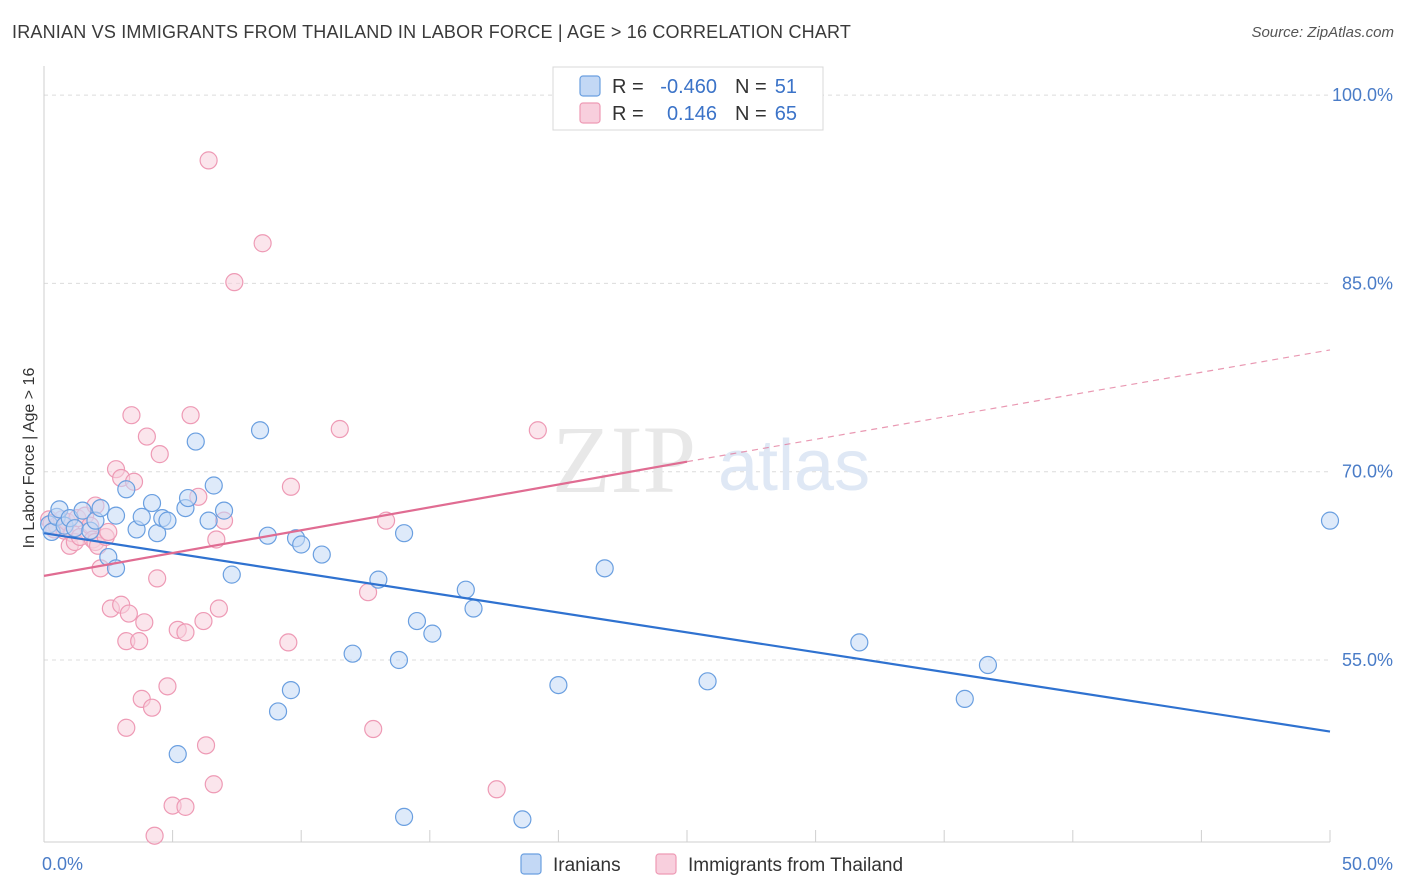 This screenshot has width=1406, height=892. I want to click on series-legend: Iranians Immigrants from Thailand, so click(711, 864).